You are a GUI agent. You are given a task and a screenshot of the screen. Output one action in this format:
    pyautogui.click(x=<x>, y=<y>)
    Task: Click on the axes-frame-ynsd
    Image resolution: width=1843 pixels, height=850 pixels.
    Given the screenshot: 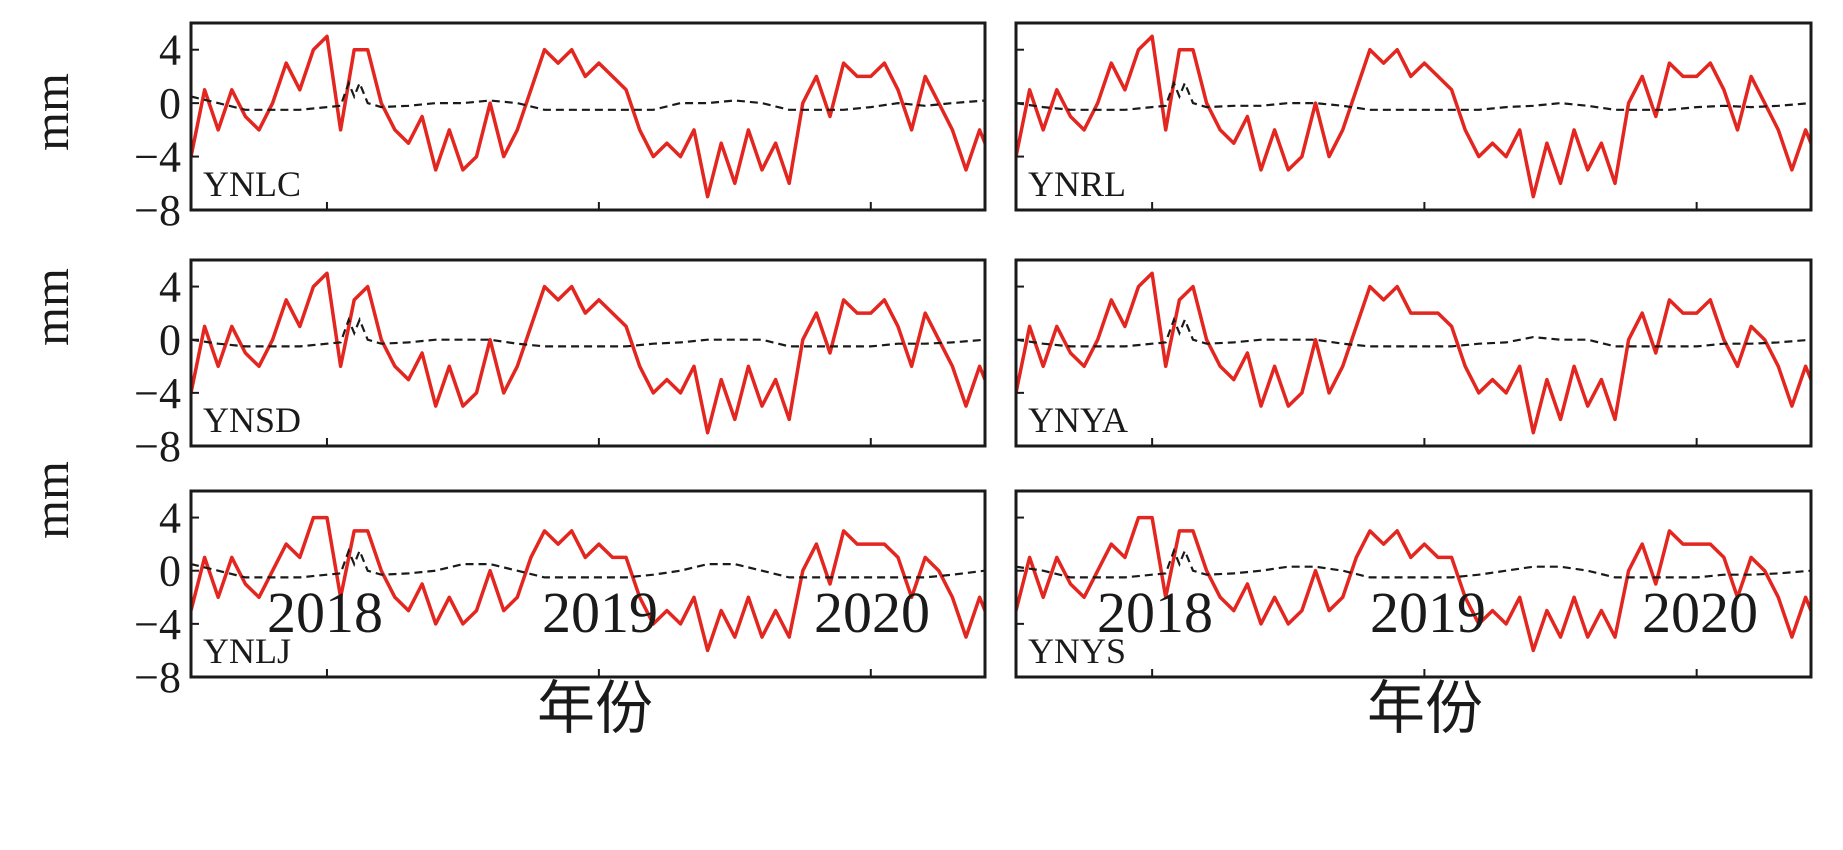 What is the action you would take?
    pyautogui.click(x=588, y=353)
    